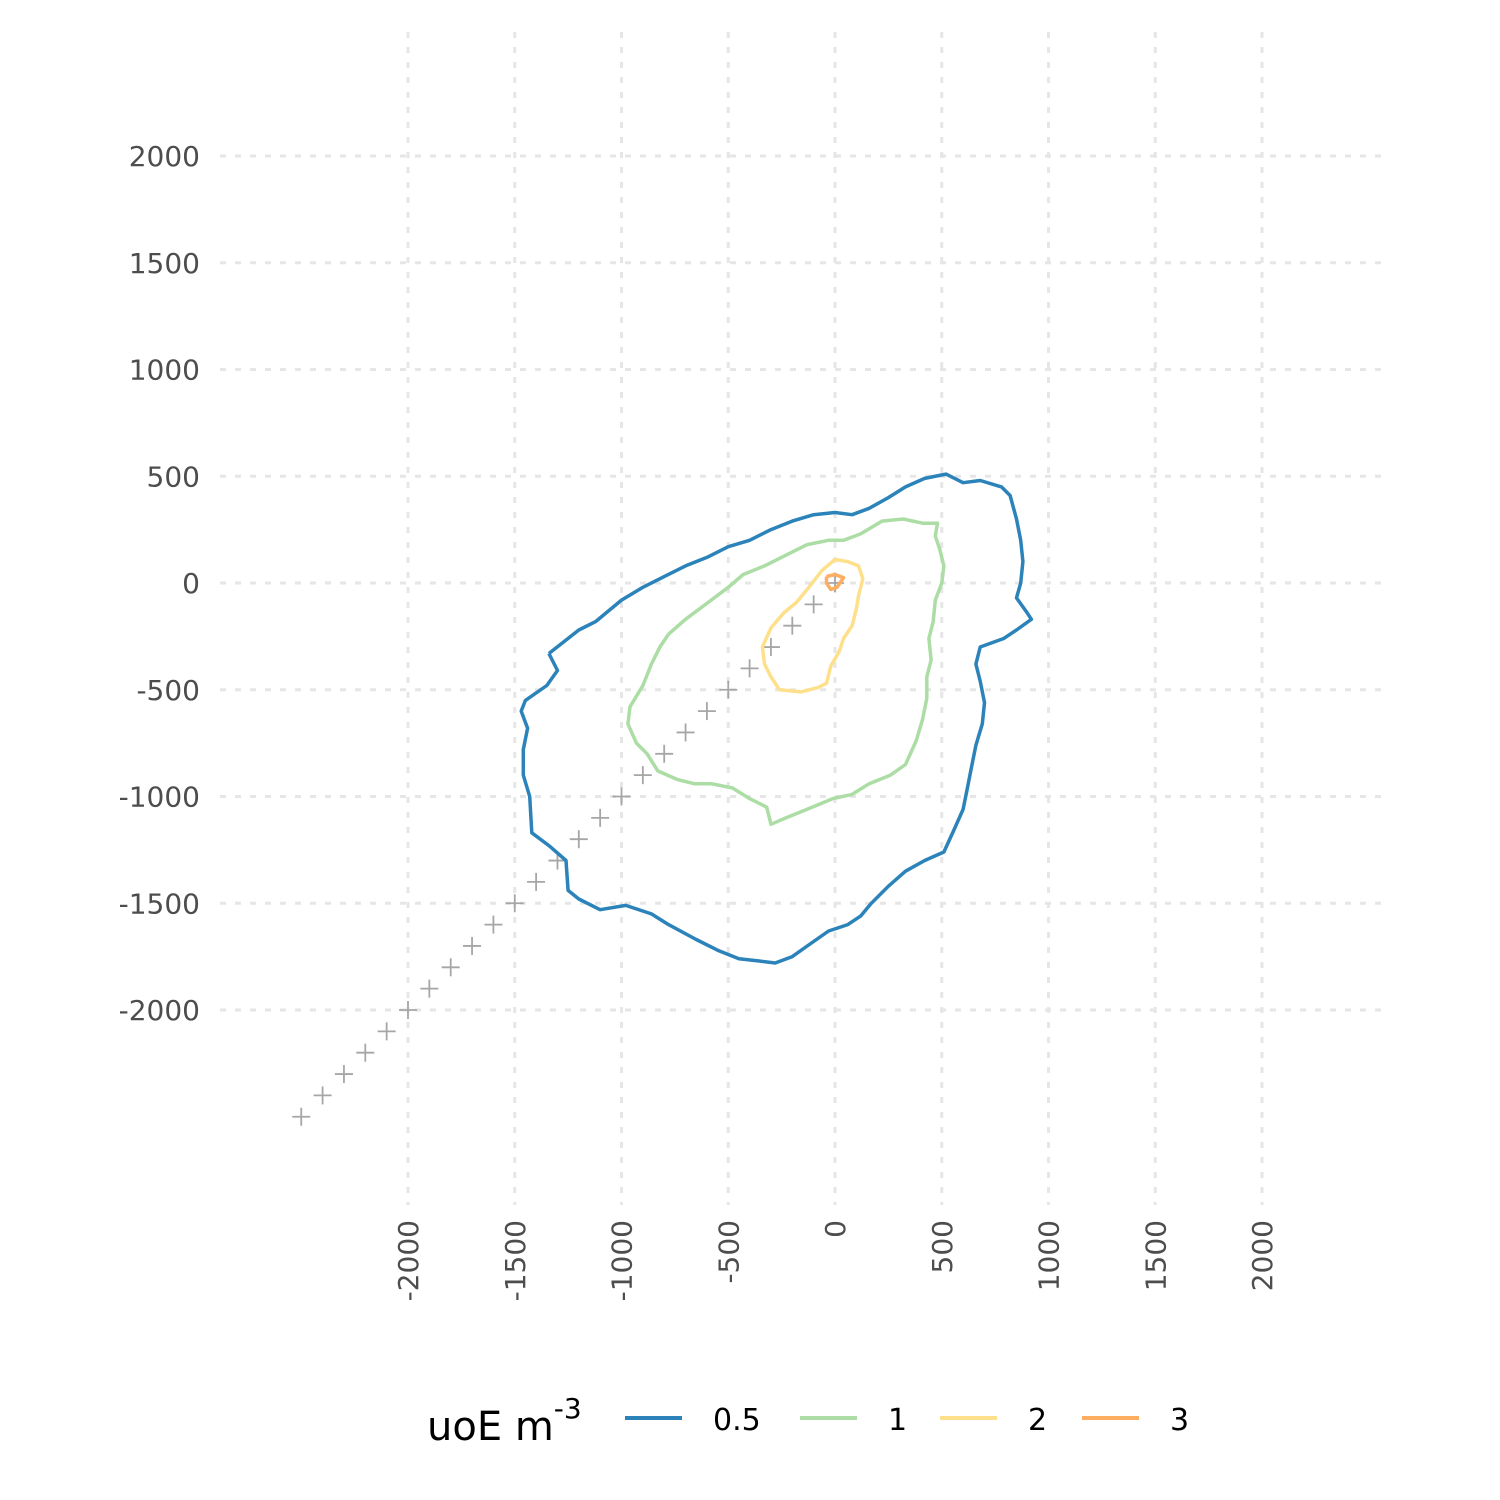 This screenshot has height=1500, width=1500. I want to click on legend-label: 3, so click(1179, 1420).